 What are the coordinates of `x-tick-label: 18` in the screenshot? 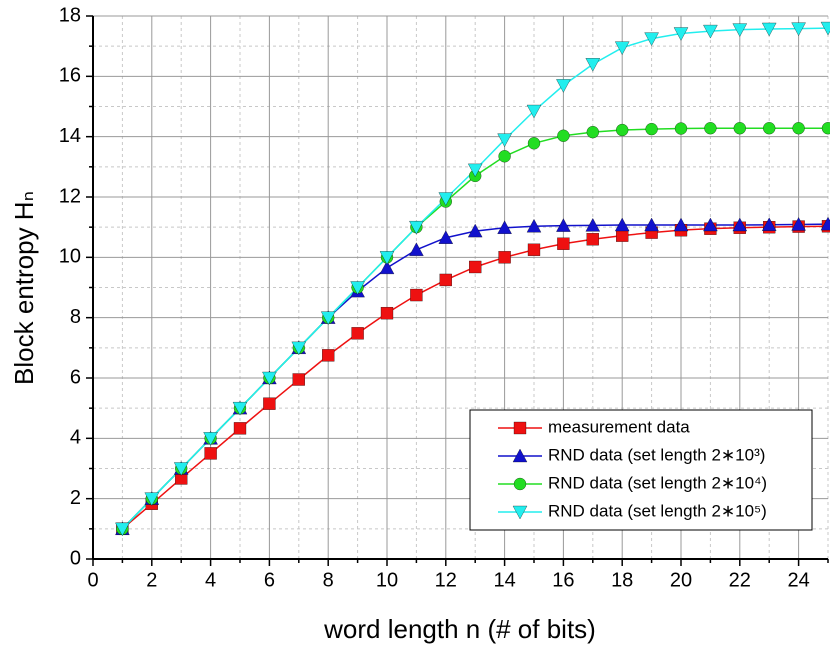 It's located at (622, 580).